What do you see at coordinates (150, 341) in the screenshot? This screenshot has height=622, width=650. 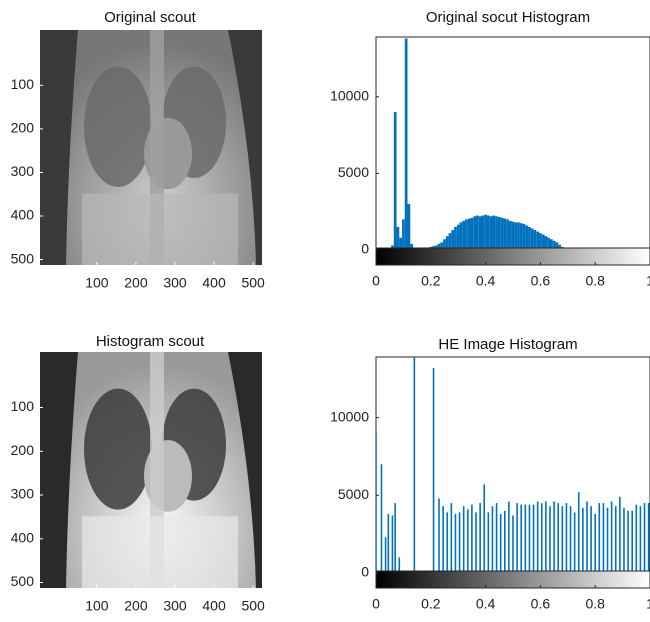 I see `chart-title: Histogram scout` at bounding box center [150, 341].